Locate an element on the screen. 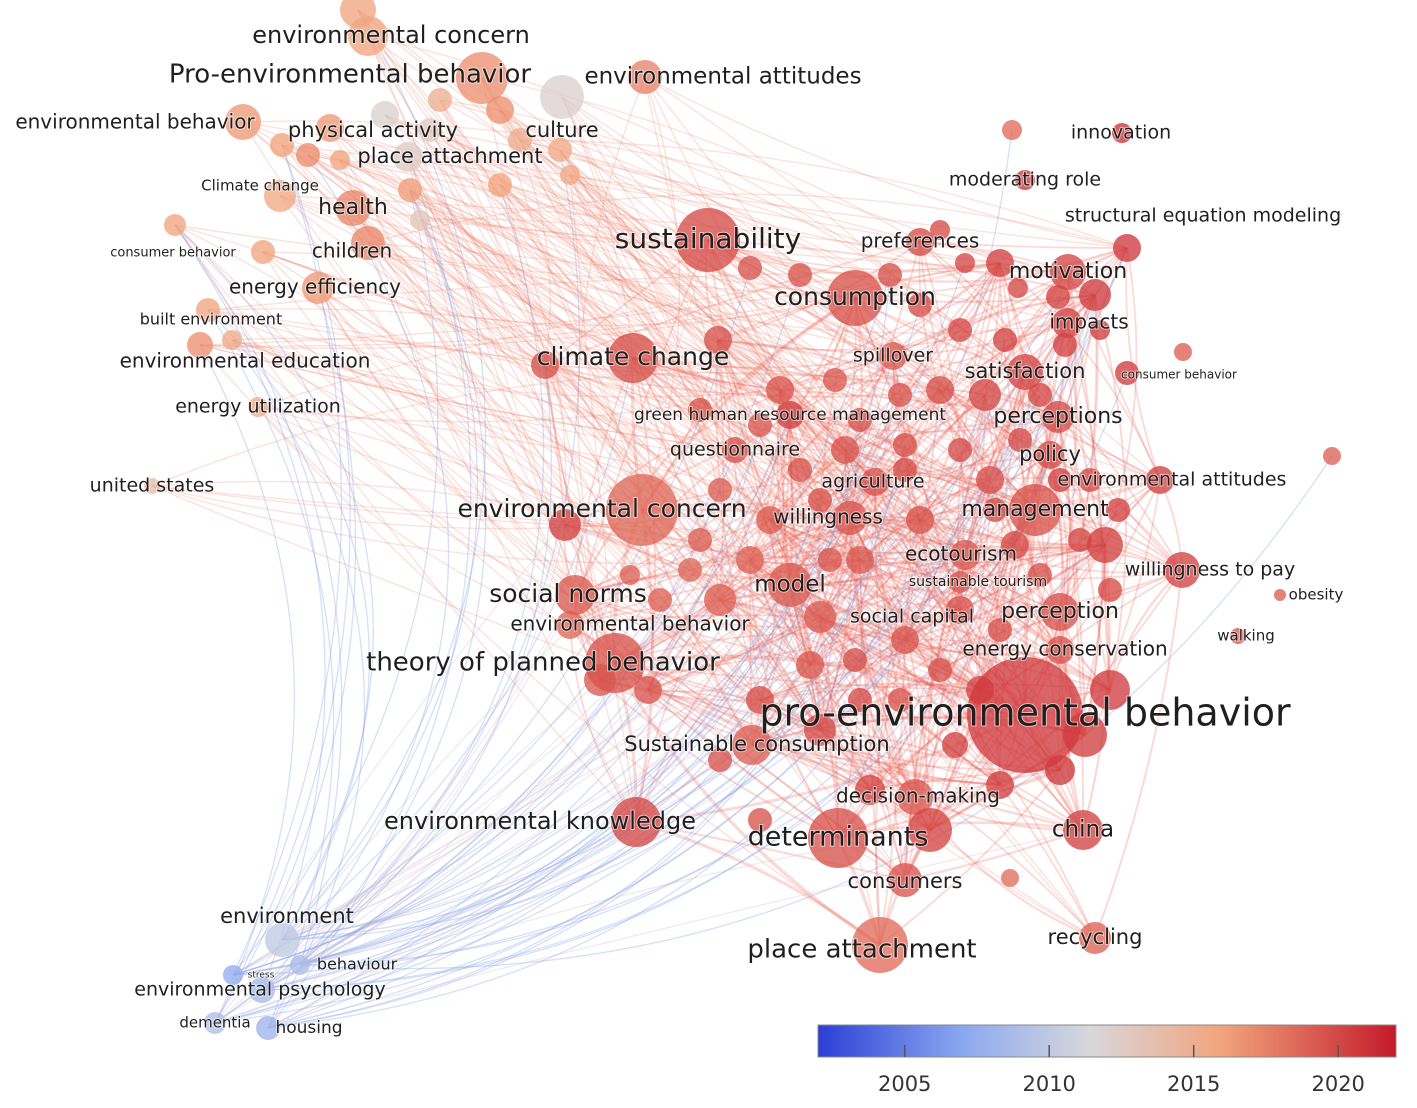 The image size is (1417, 1108). legend-tick-label-1: 2010 is located at coordinates (1048, 1084).